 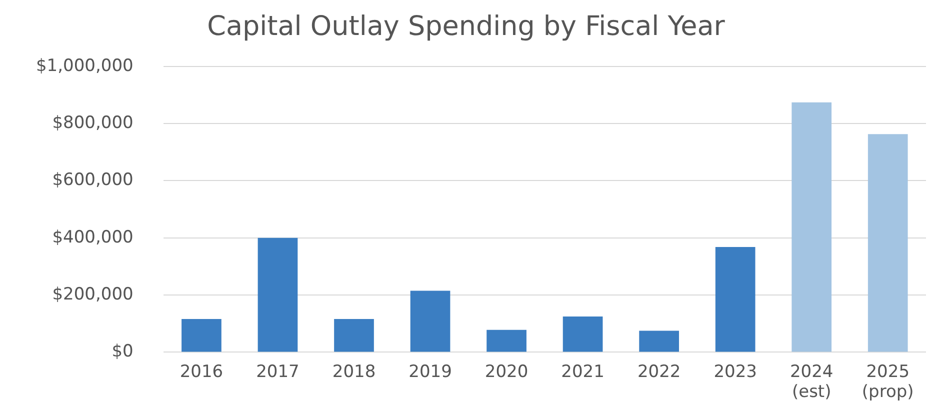 What do you see at coordinates (93, 122) in the screenshot?
I see `y-tick-label: $800,000` at bounding box center [93, 122].